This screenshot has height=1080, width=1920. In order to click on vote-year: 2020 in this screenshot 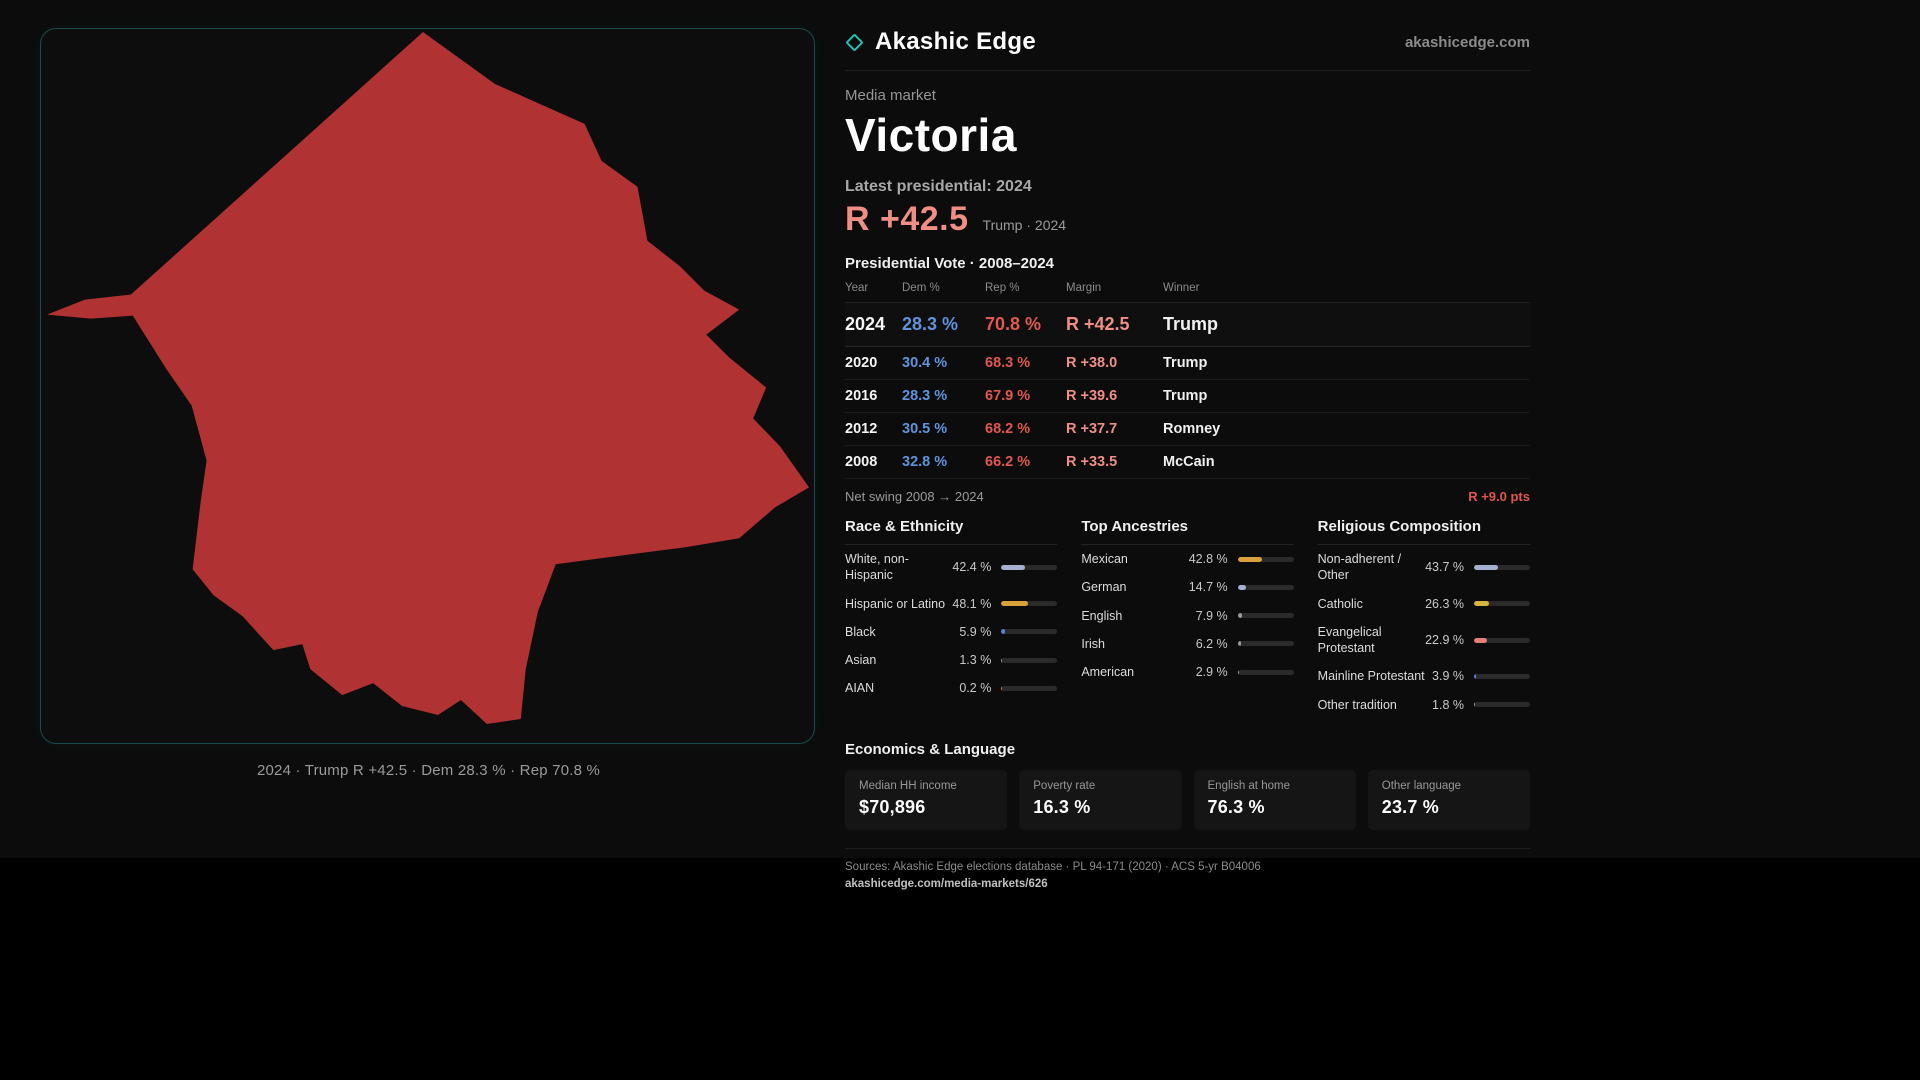, I will do `click(861, 363)`.